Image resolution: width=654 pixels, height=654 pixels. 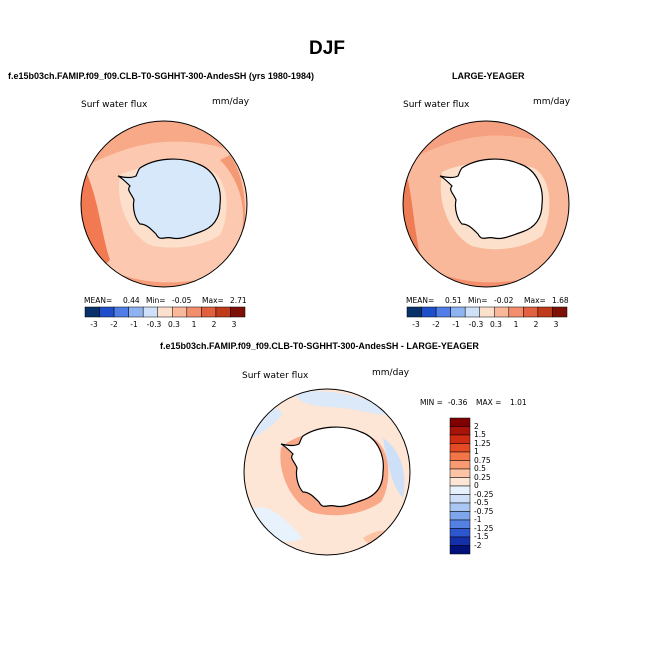 I want to click on panel1-field-east, so click(x=233, y=197).